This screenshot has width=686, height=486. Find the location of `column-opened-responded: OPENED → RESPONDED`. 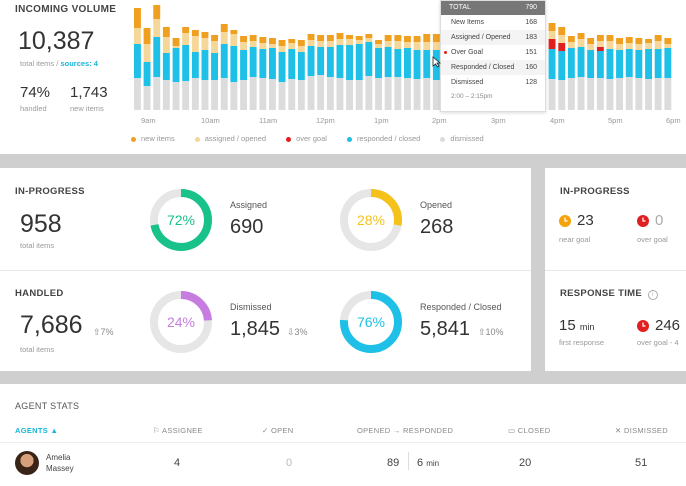

column-opened-responded: OPENED → RESPONDED is located at coordinates (405, 430).